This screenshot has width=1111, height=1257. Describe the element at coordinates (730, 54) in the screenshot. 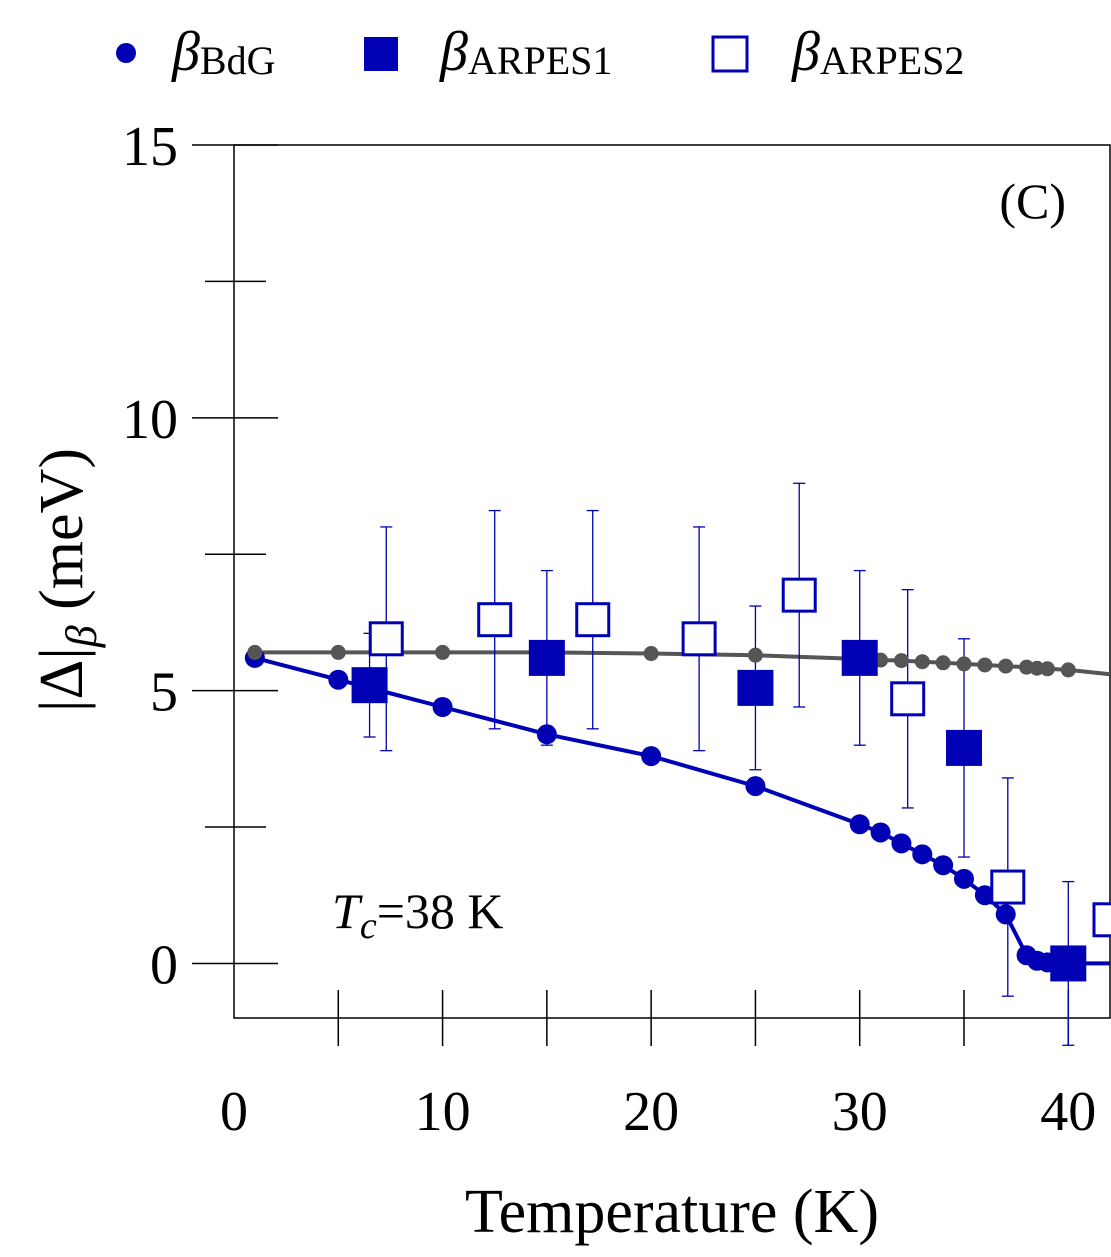

I see `legend-marker-arpes2` at that location.